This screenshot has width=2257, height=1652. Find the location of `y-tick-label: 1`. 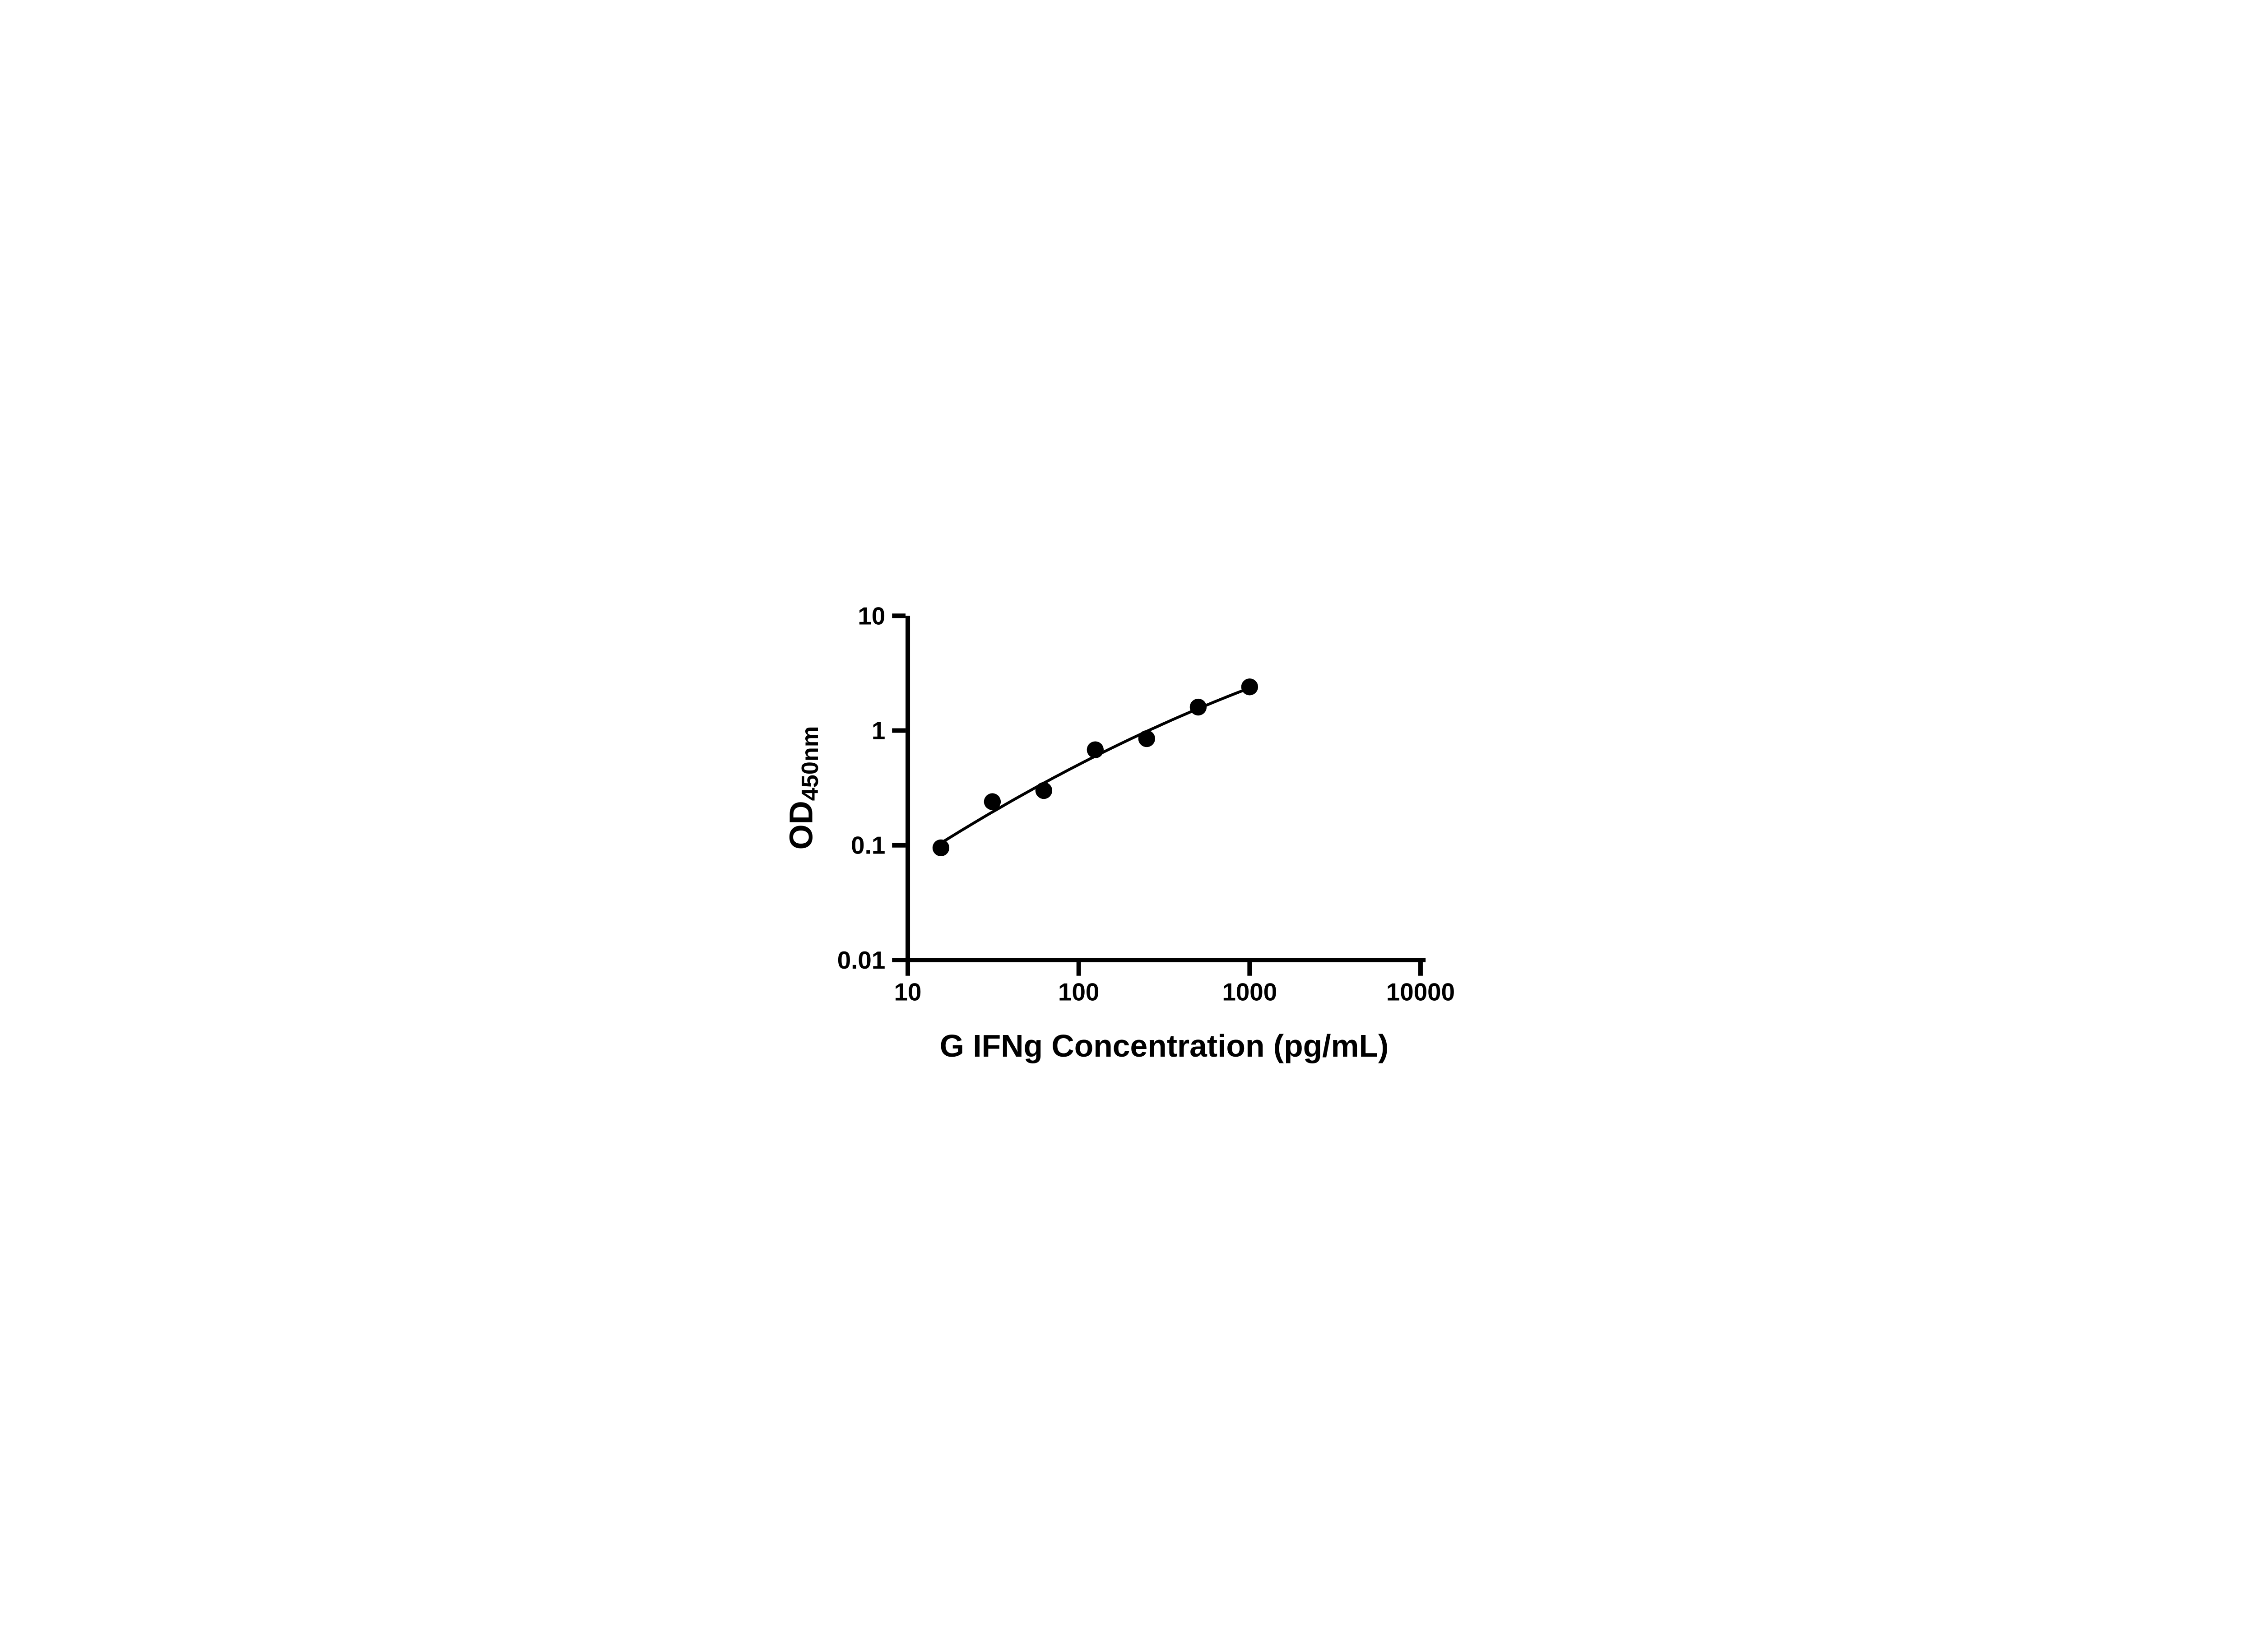

y-tick-label: 1 is located at coordinates (879, 730).